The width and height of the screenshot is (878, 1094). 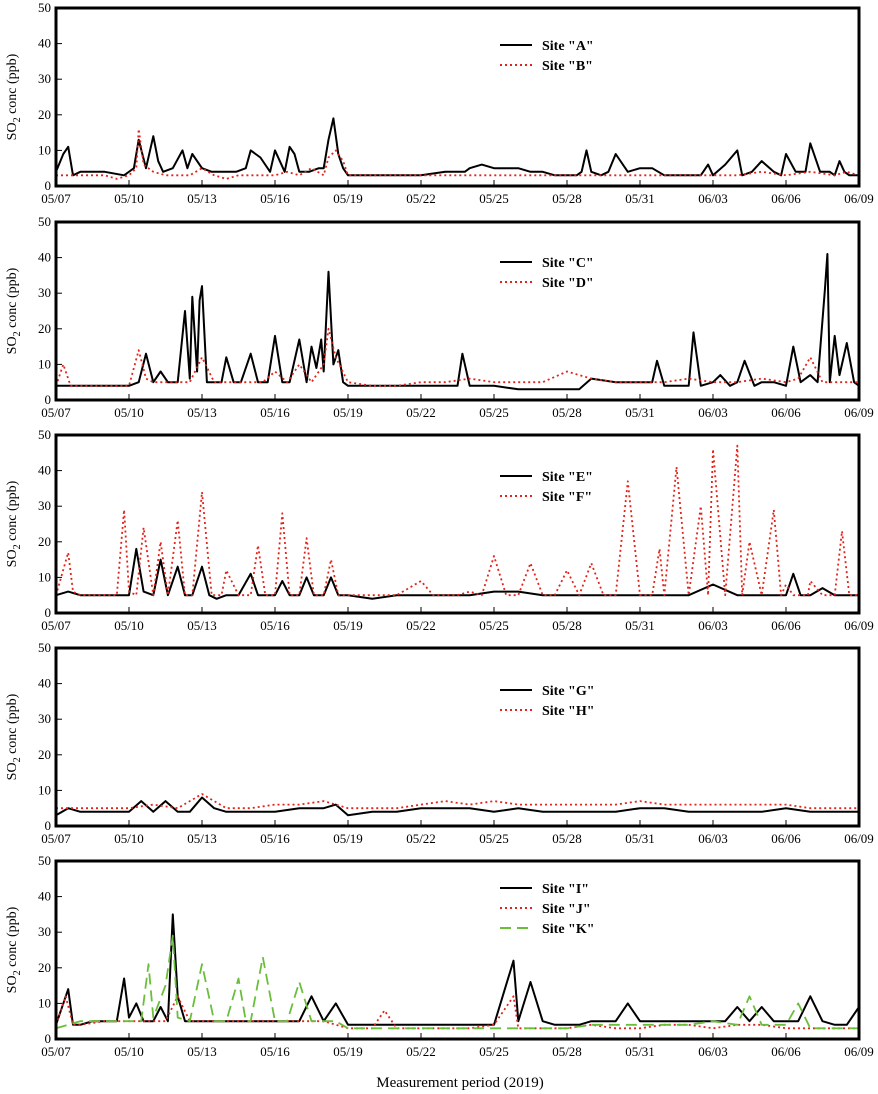 I want to click on legend-label: Site "H", so click(x=568, y=711).